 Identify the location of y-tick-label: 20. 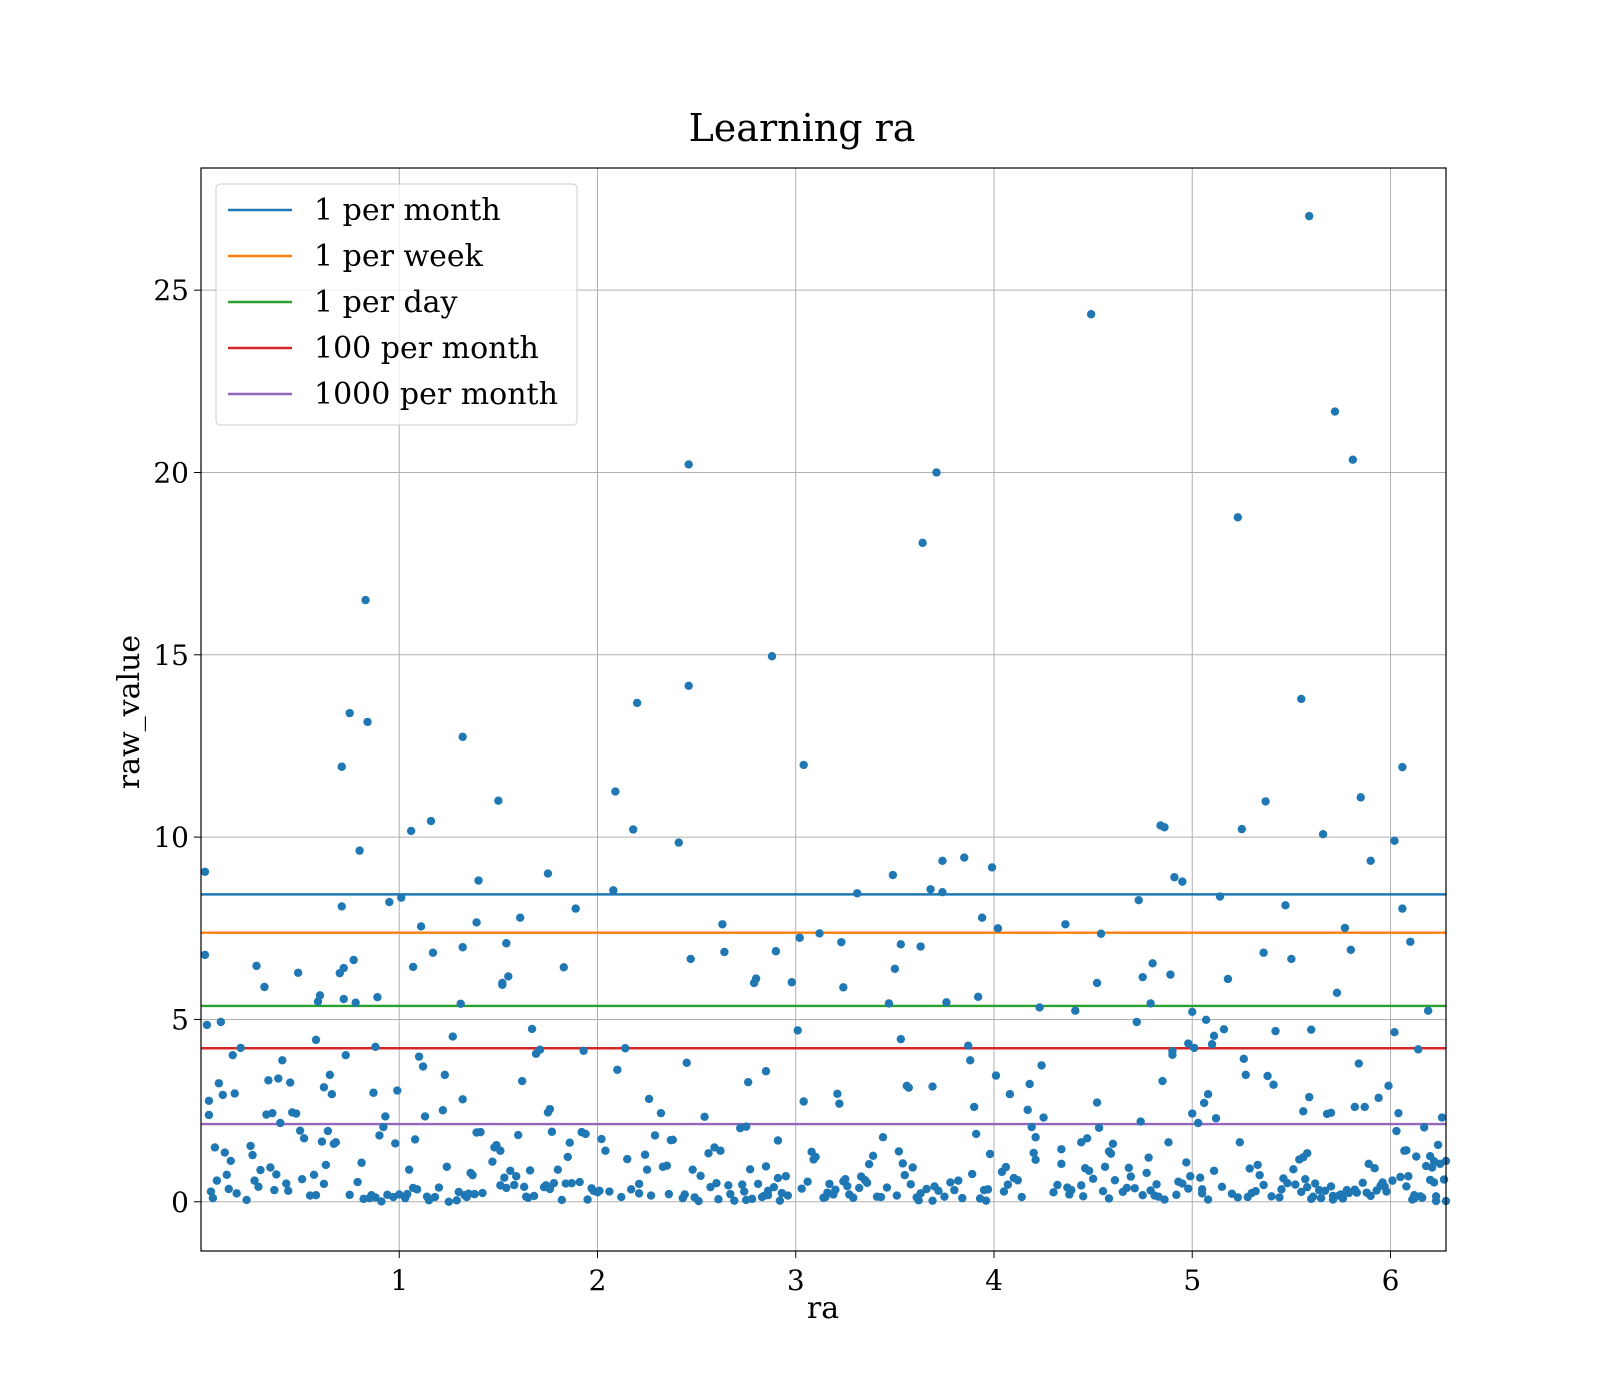
(171, 472).